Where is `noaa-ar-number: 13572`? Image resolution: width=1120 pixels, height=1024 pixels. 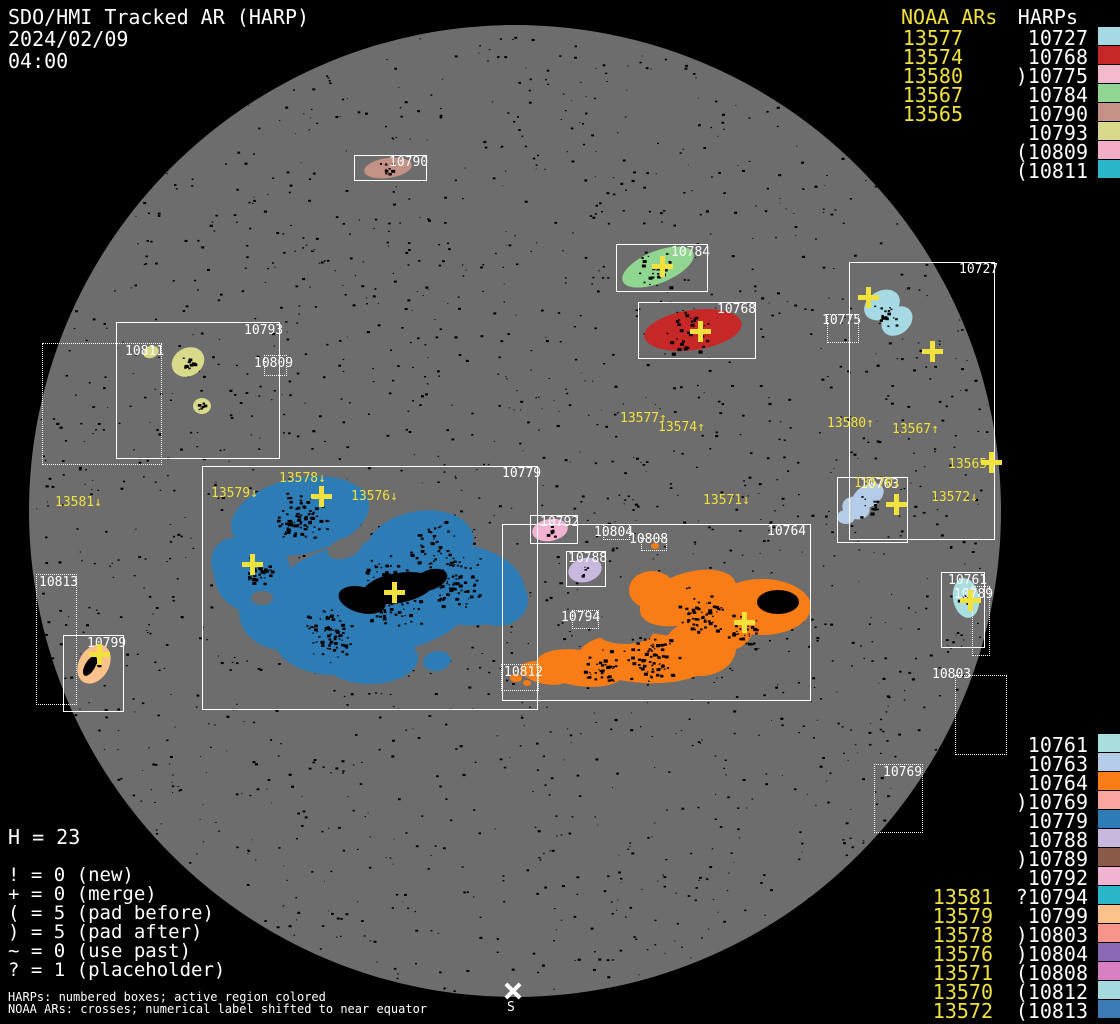
noaa-ar-number: 13572 is located at coordinates (962, 1011).